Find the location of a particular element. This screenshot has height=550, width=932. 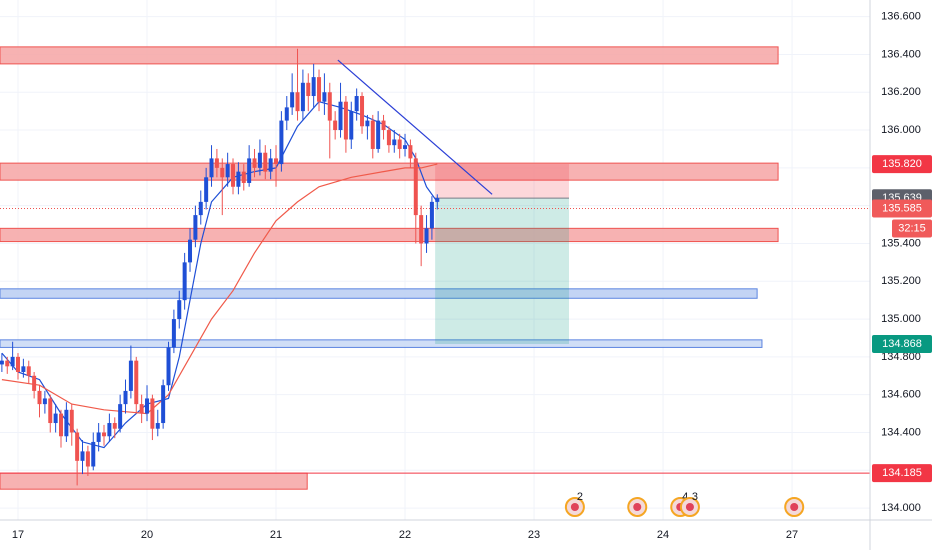

price-badge-label: 135.820 is located at coordinates (902, 164).